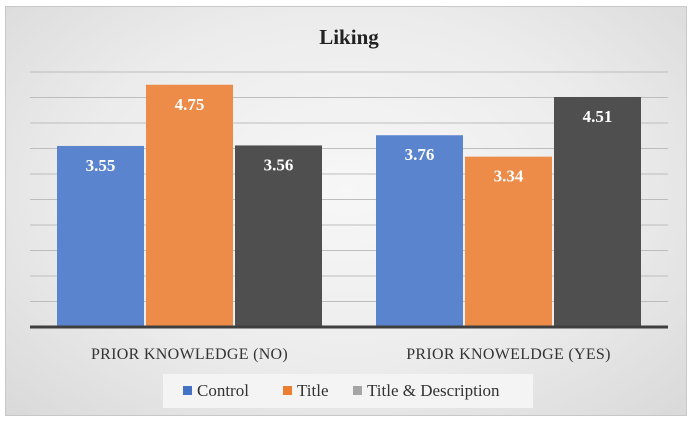 The image size is (693, 421). Describe the element at coordinates (508, 354) in the screenshot. I see `category-label: PRIOR KNOWELDGE (YES)` at that location.